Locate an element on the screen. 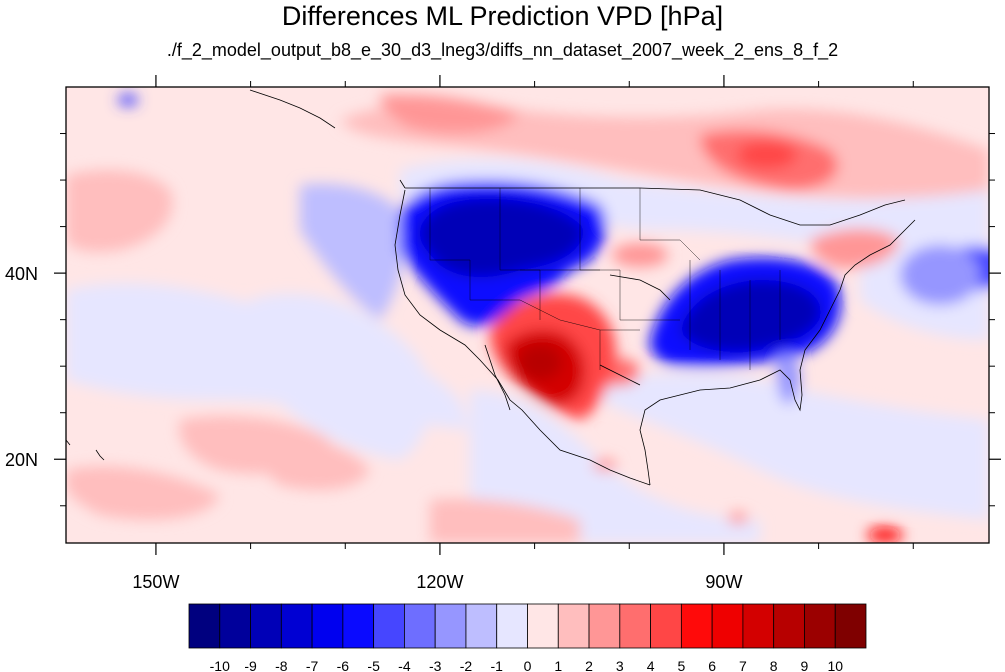 The width and height of the screenshot is (1005, 672). y-tick-label: 20N is located at coordinates (21, 460).